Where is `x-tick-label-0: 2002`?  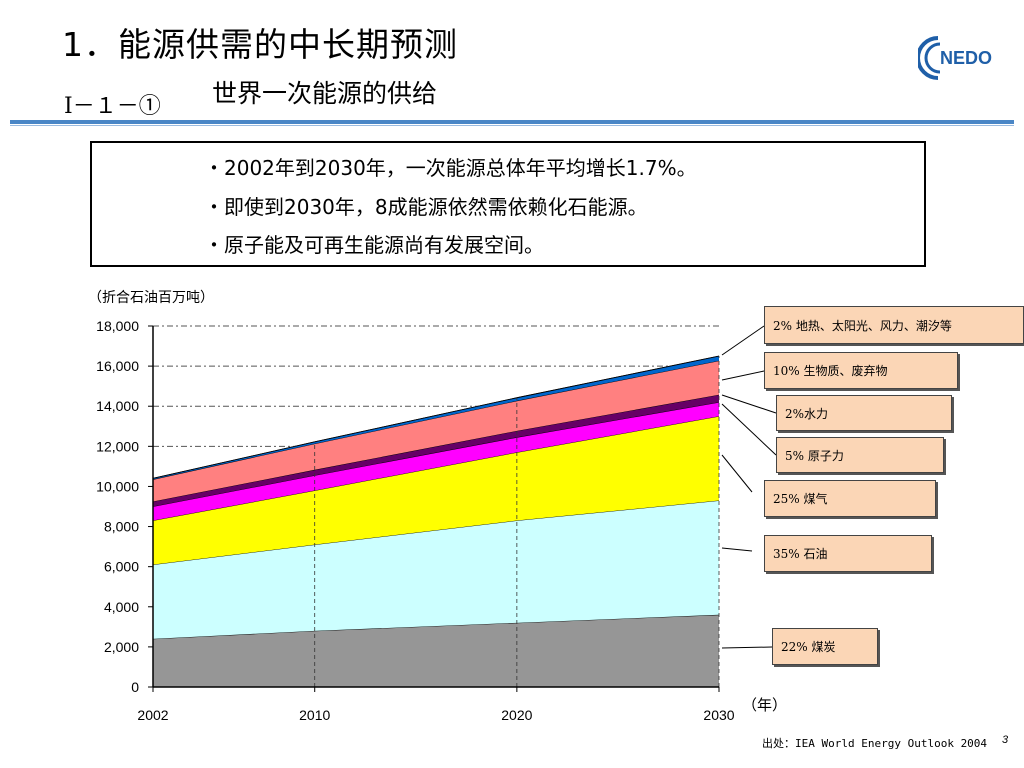
x-tick-label-0: 2002 is located at coordinates (152, 715).